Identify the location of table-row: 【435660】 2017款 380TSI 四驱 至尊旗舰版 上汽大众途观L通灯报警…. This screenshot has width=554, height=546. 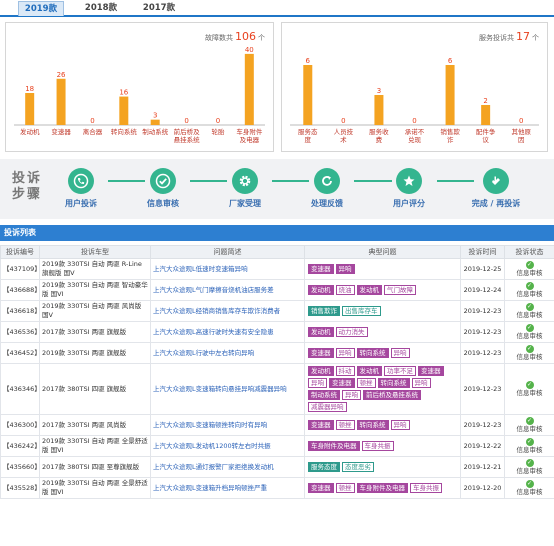
(277, 467).